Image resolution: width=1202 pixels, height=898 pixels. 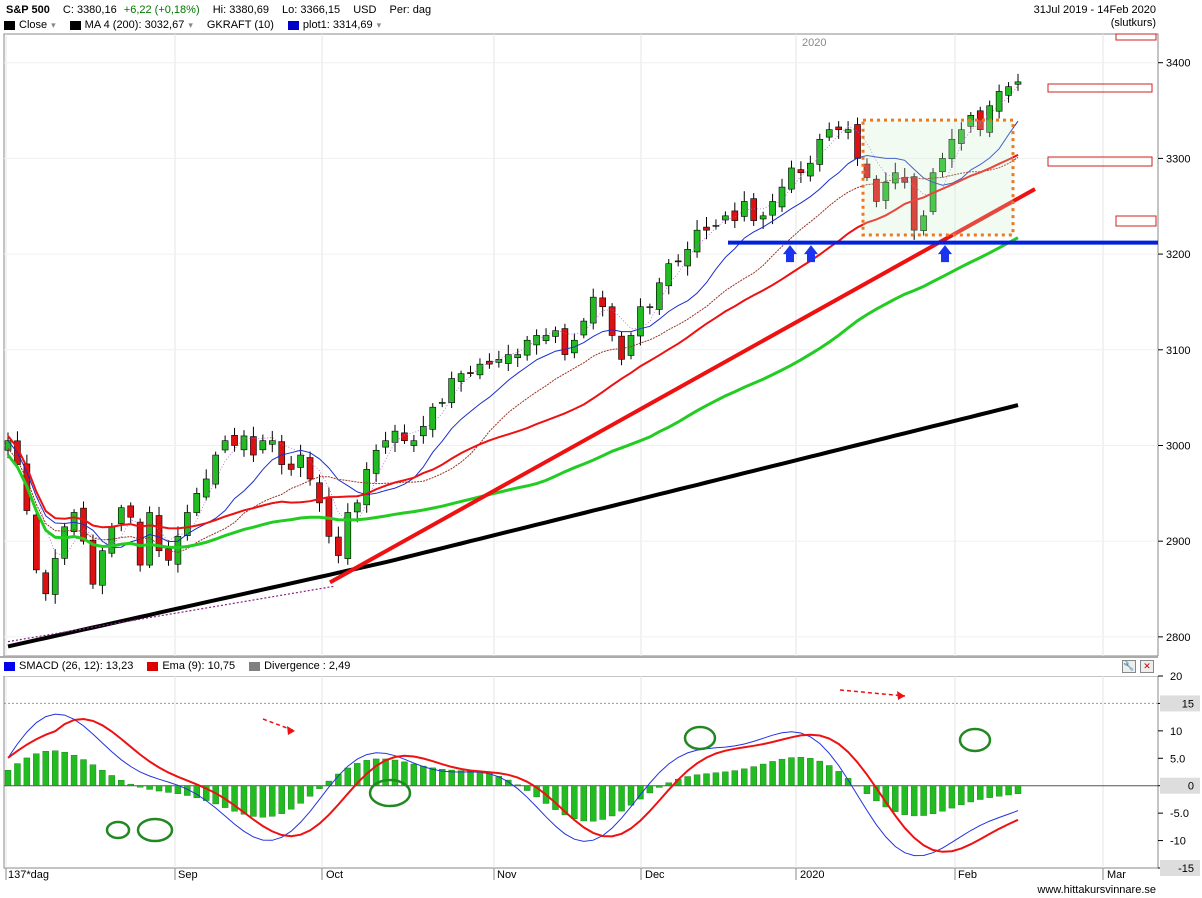 I want to click on legend-smacd: SMACD (26, 12): 13,23, so click(x=68, y=666).